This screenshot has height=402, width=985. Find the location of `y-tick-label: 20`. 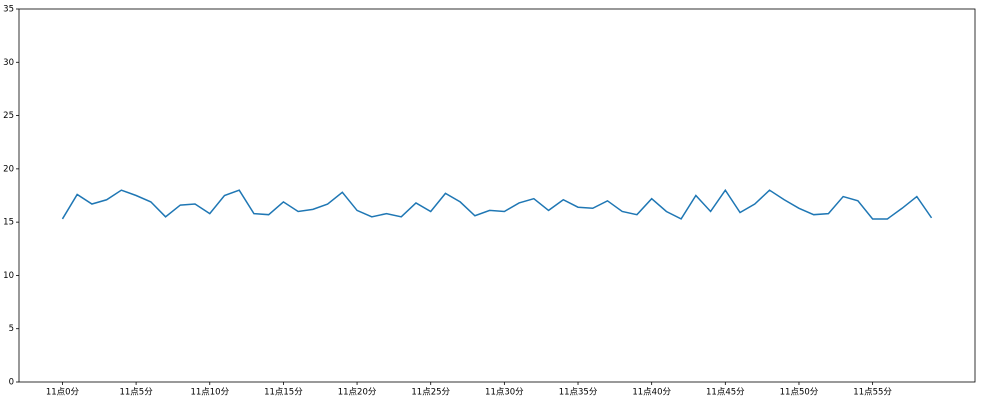

y-tick-label: 20 is located at coordinates (8, 169).